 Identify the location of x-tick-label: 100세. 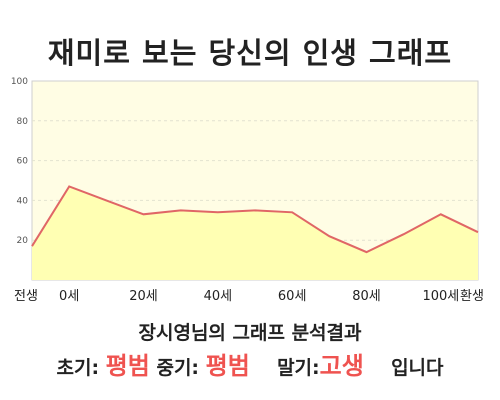
(440, 296).